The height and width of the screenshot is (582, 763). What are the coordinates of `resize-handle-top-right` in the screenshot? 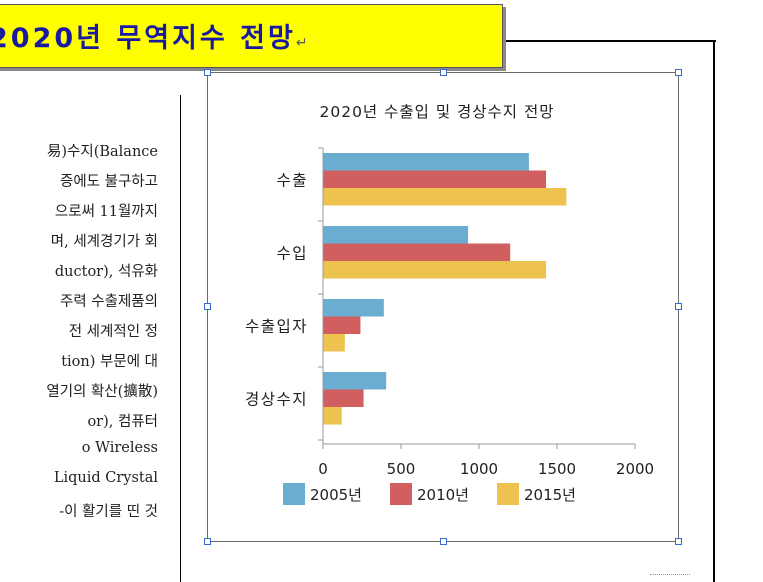 It's located at (678, 72).